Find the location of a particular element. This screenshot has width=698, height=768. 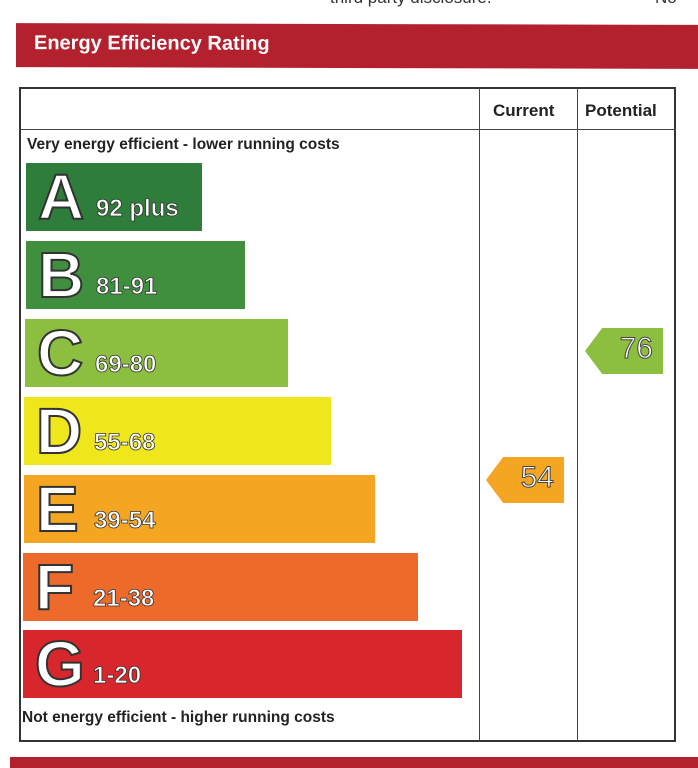

potential-rating-value: 76 is located at coordinates (636, 349).